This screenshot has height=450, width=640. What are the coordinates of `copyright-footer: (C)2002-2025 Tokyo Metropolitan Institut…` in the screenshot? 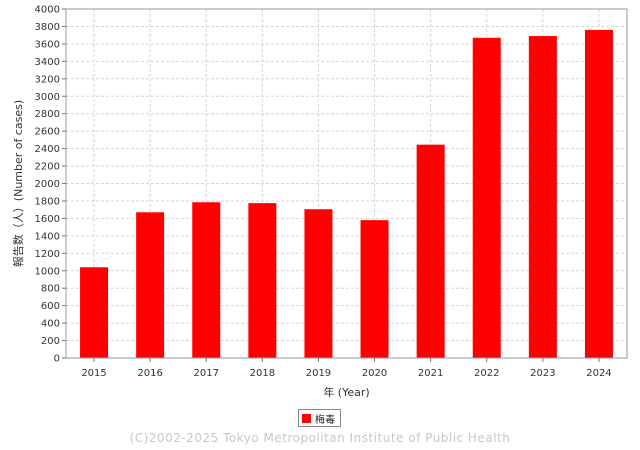 It's located at (320, 438).